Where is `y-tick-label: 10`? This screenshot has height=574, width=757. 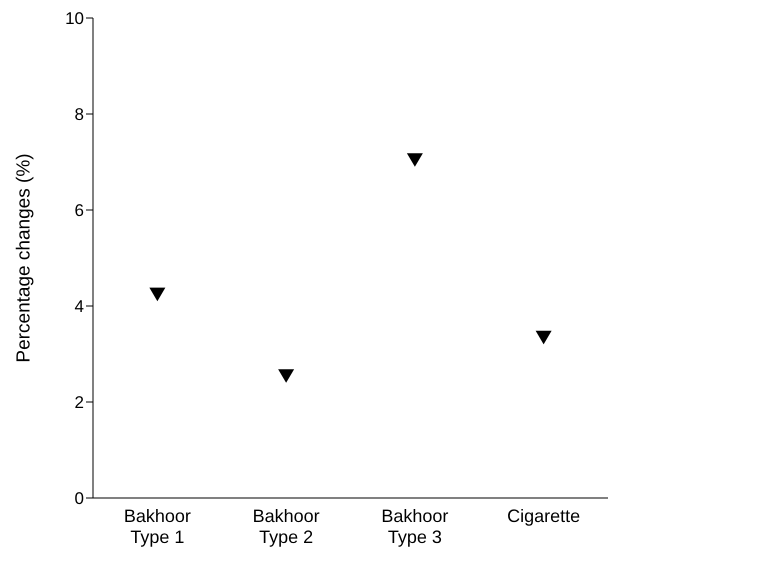
y-tick-label: 10 is located at coordinates (74, 18).